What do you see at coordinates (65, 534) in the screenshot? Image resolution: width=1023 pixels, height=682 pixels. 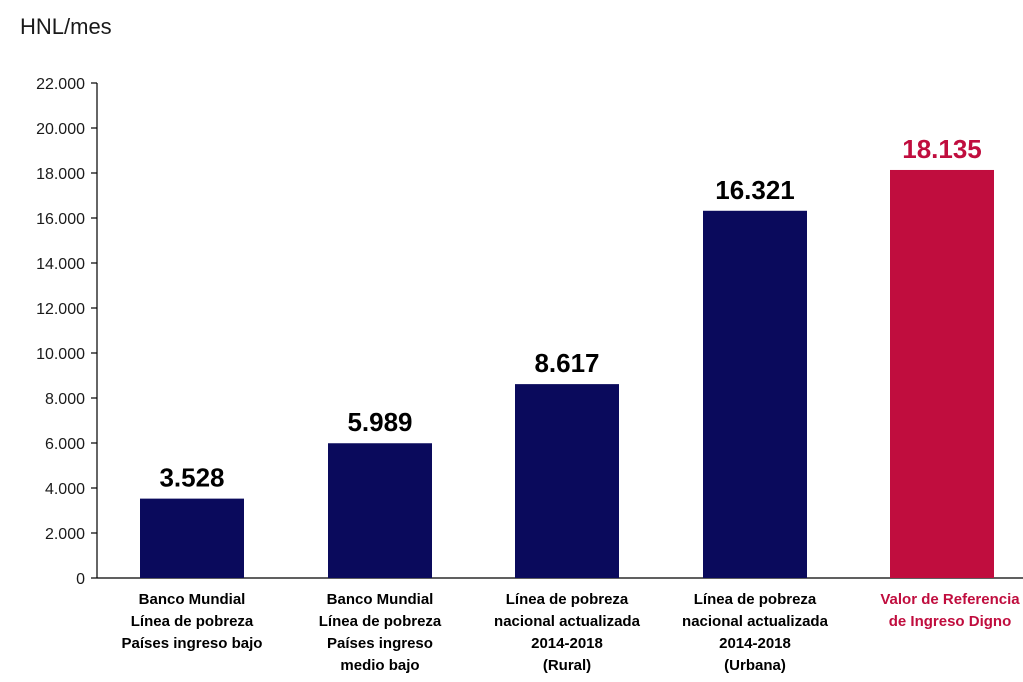 I see `y-tick-label: 2.000` at bounding box center [65, 534].